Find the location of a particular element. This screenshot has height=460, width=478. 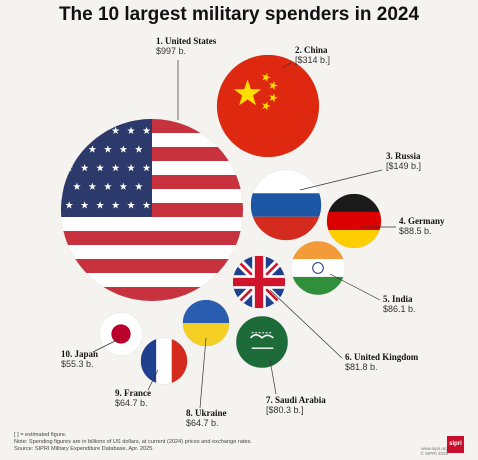

country-label: 4. Germany is located at coordinates (422, 221).